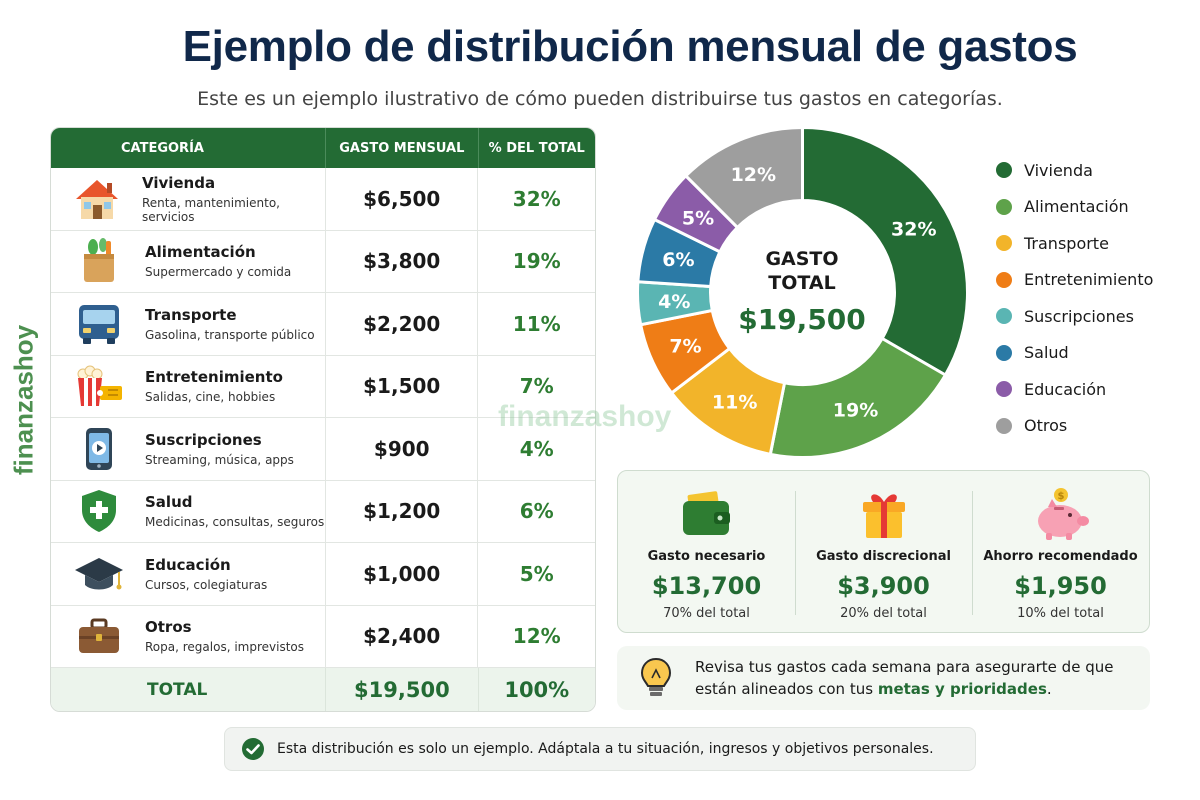 The height and width of the screenshot is (800, 1200). What do you see at coordinates (802, 283) in the screenshot?
I see `center-line2: TOTAL` at bounding box center [802, 283].